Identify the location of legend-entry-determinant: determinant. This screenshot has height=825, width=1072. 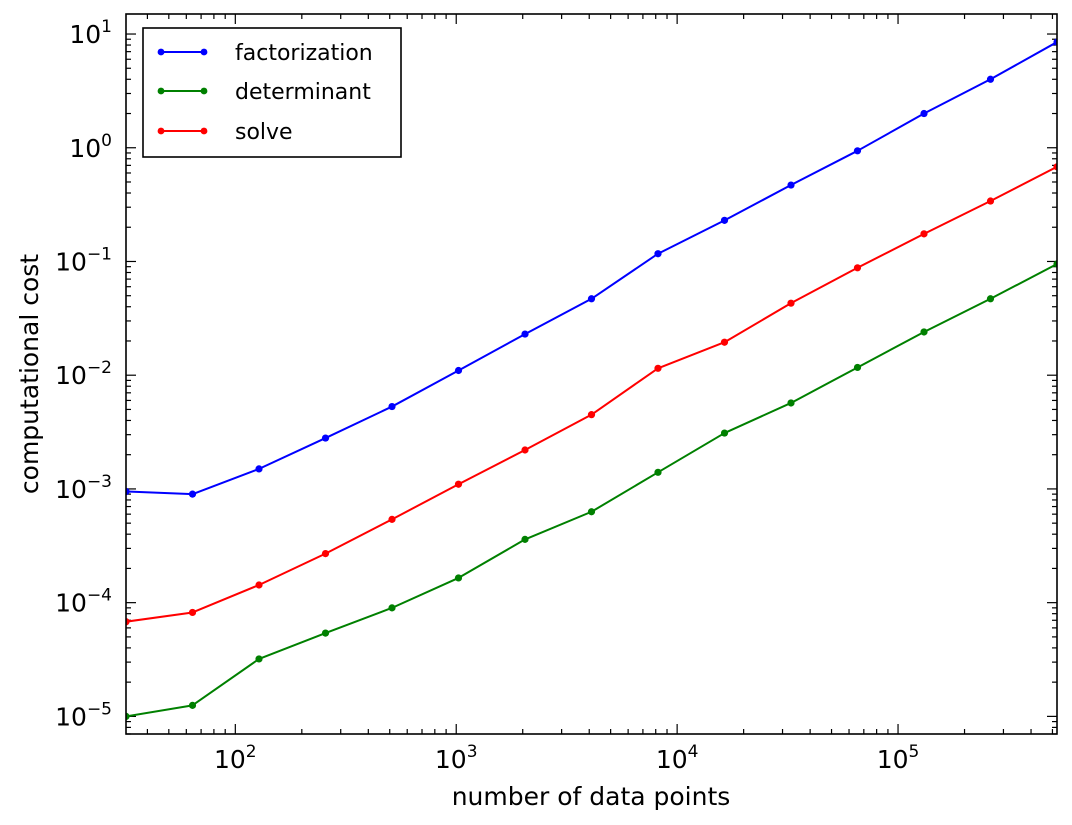
(264, 92).